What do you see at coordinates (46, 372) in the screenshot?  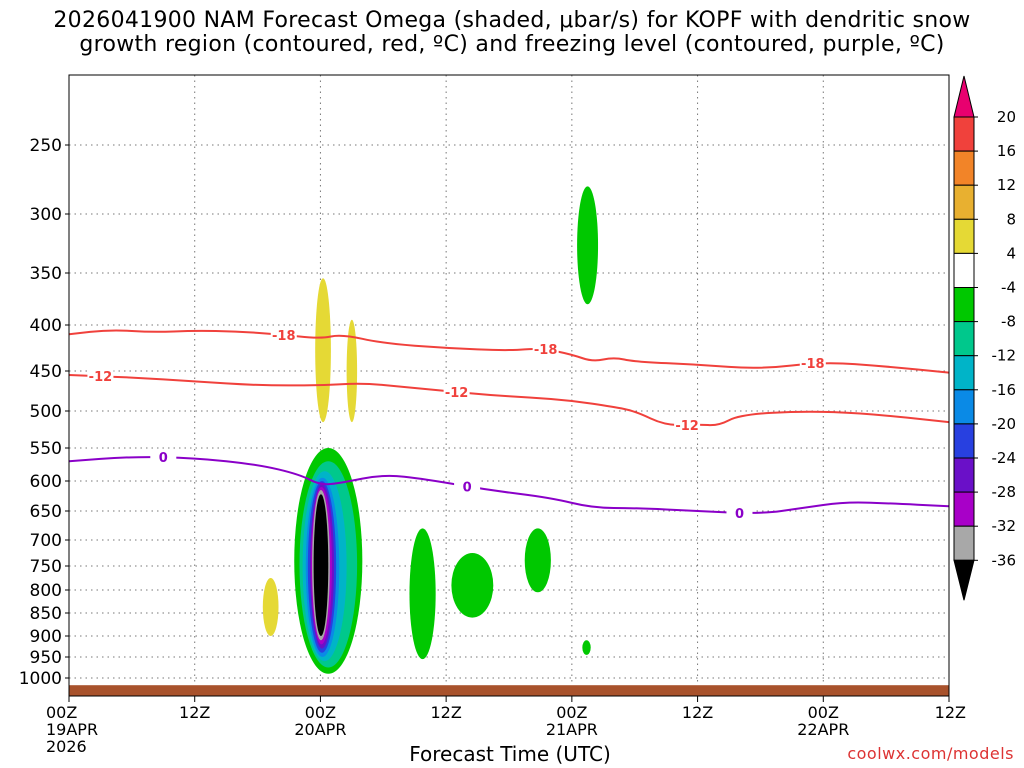 I see `y-tick-label-450: 450` at bounding box center [46, 372].